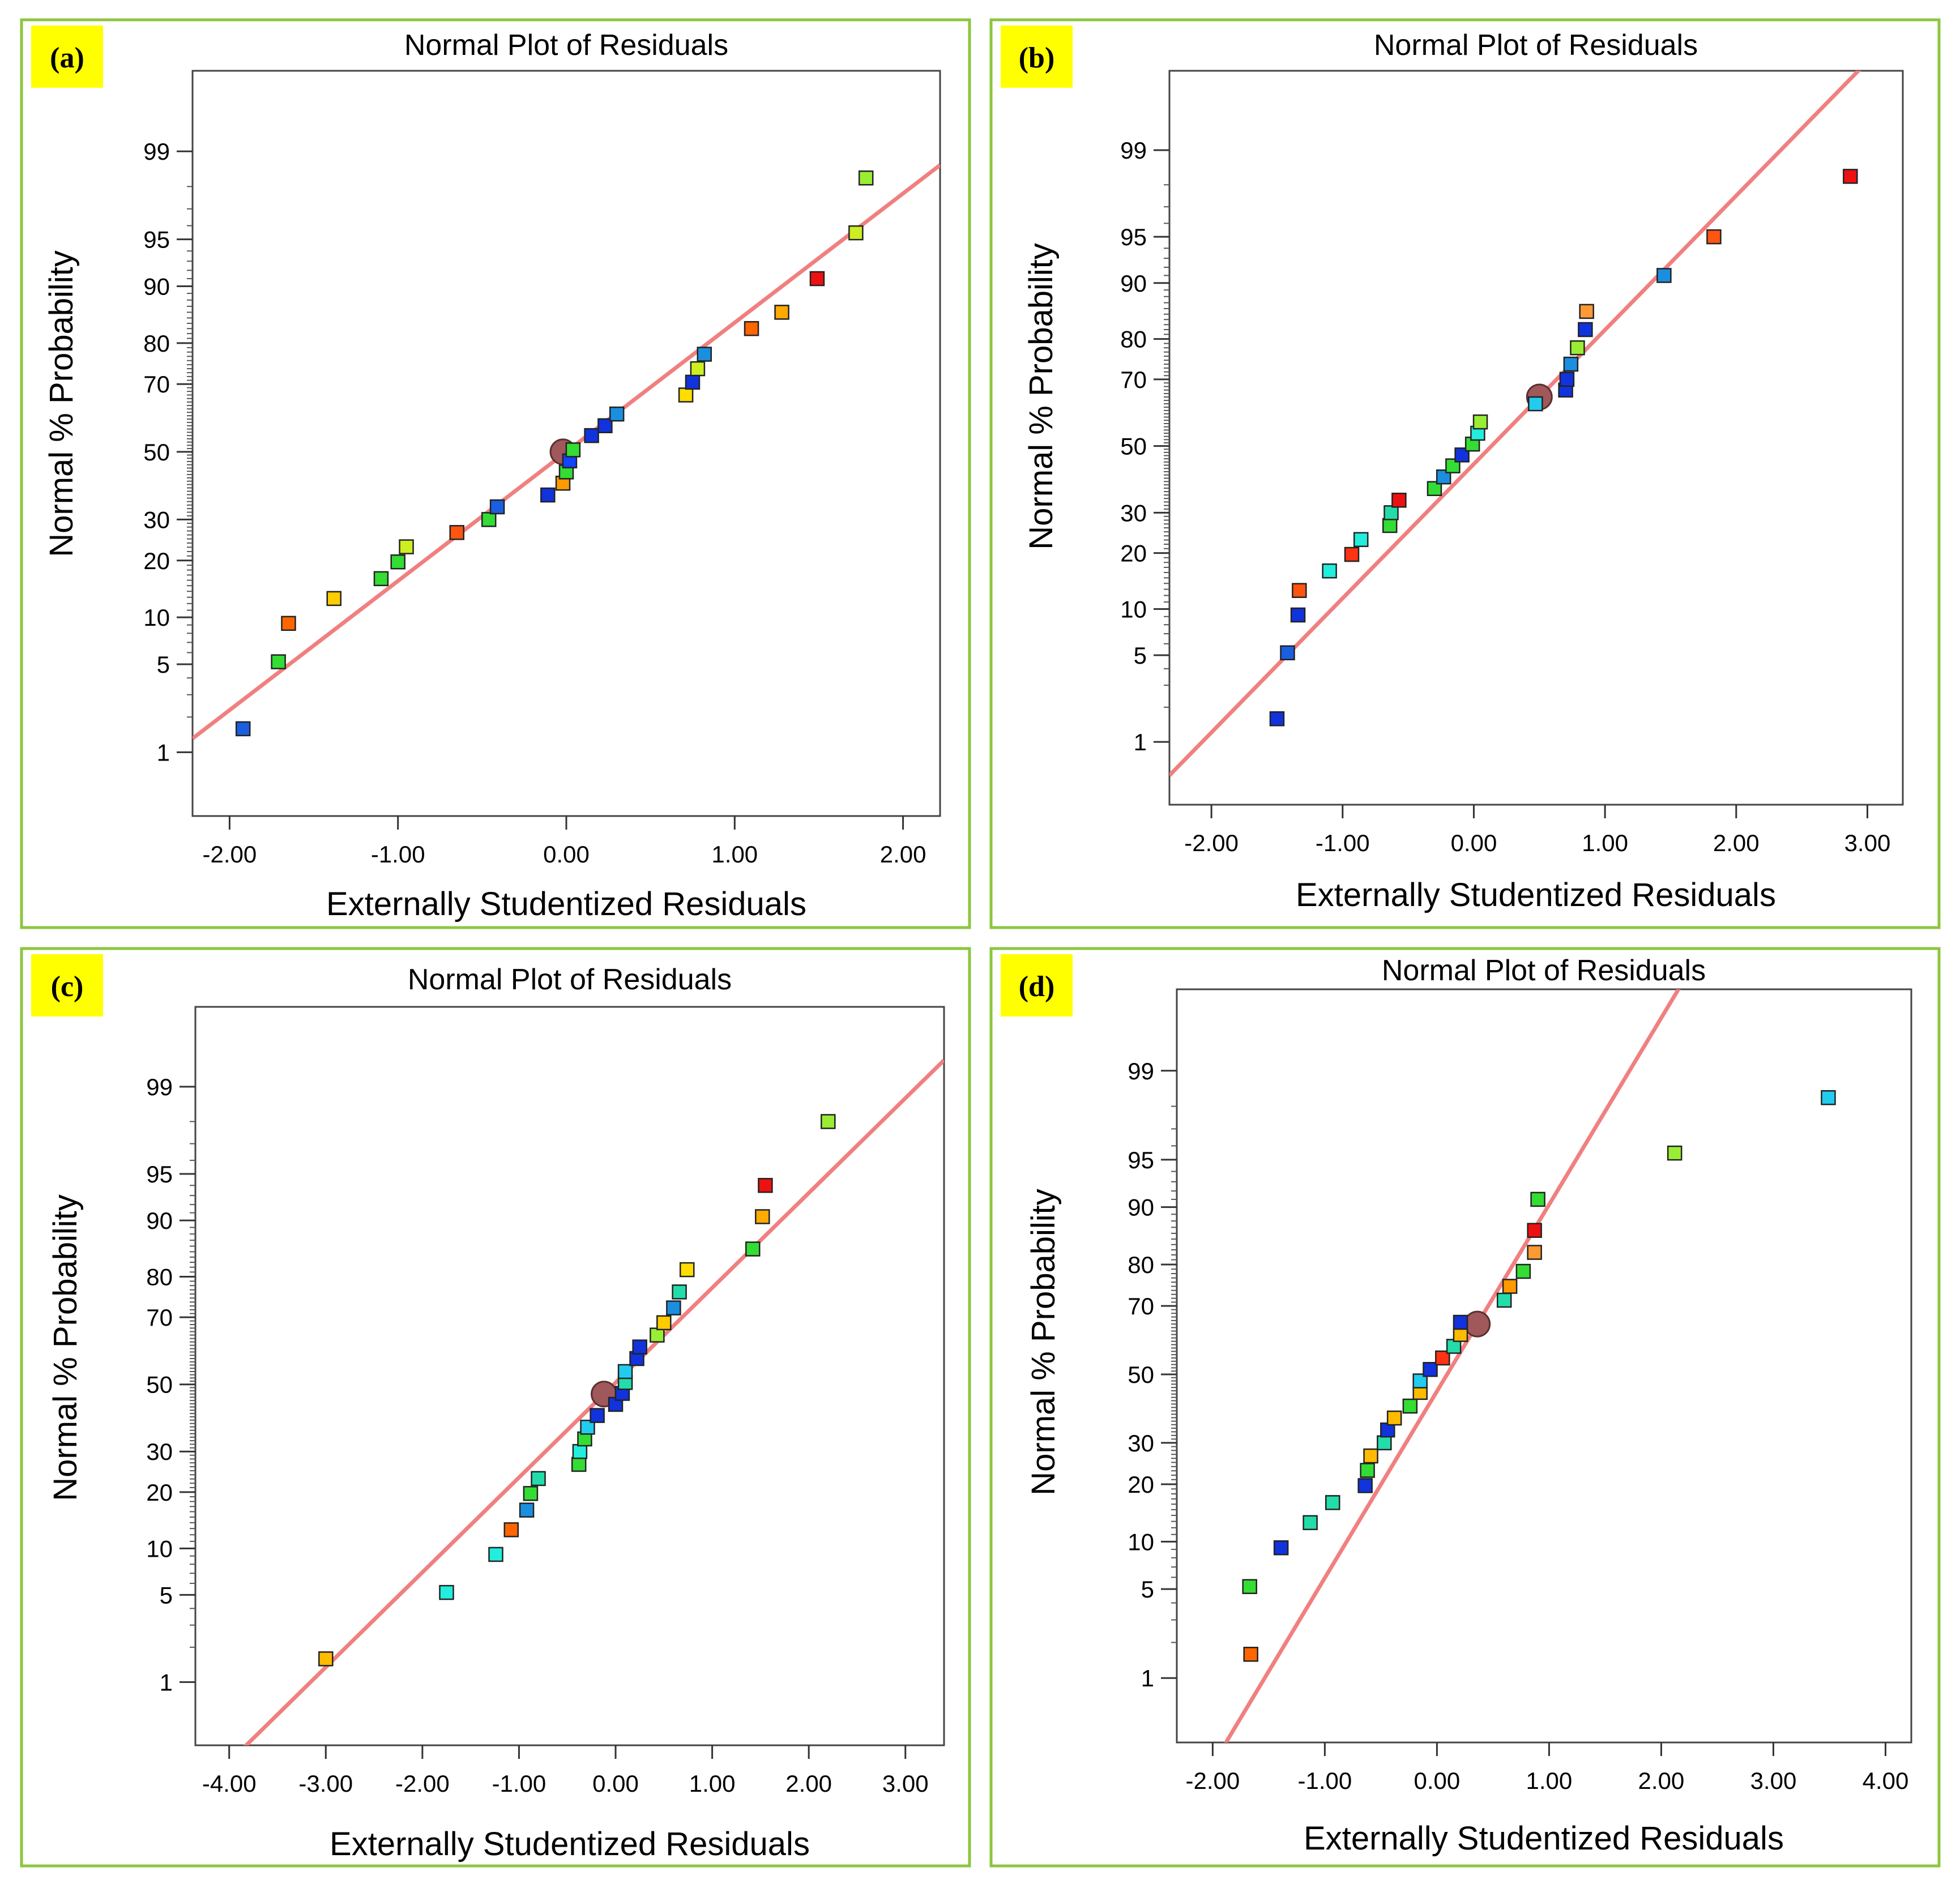 The width and height of the screenshot is (1960, 1888). What do you see at coordinates (905, 1783) in the screenshot?
I see `x-tick-label: 3.00` at bounding box center [905, 1783].